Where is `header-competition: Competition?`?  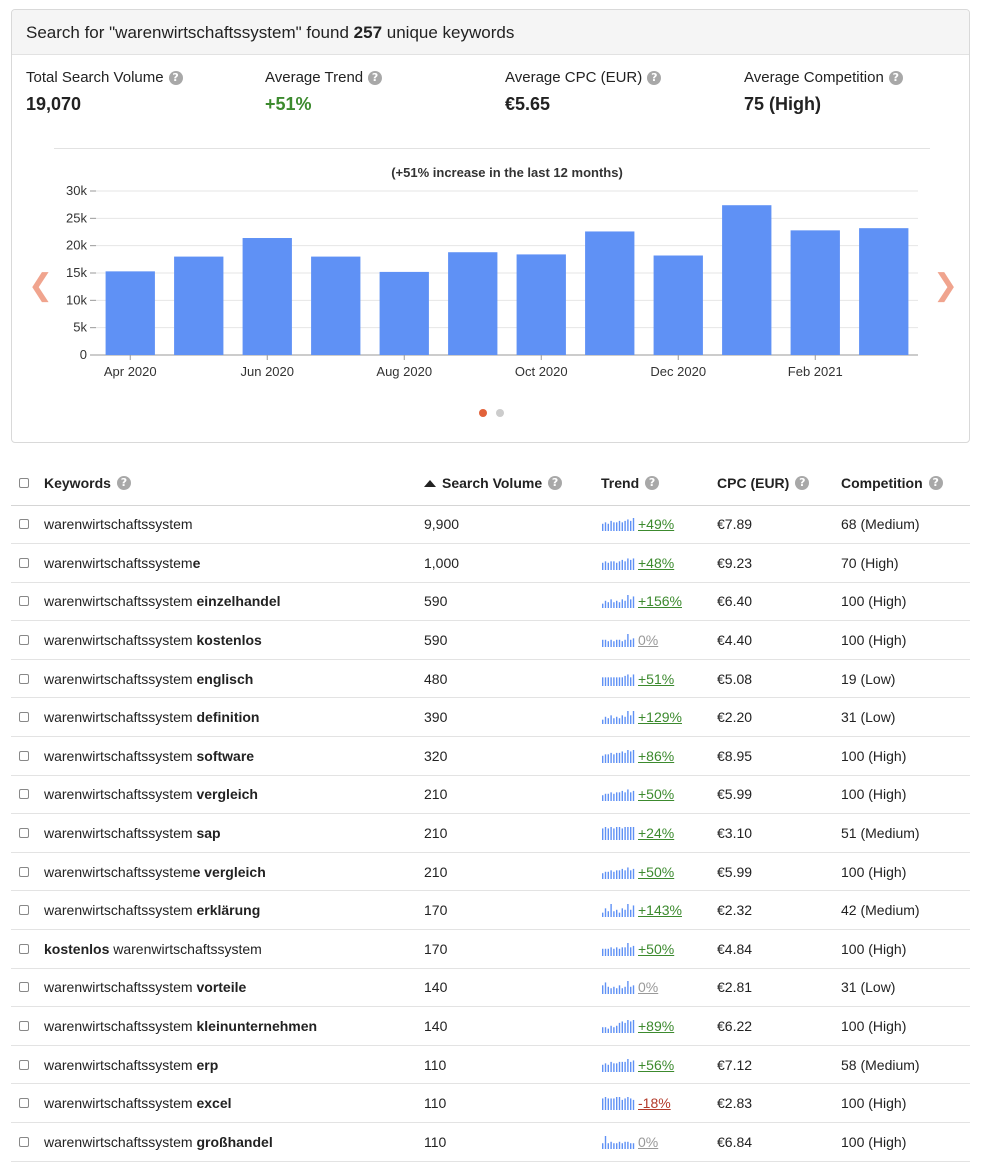
header-competition: Competition? is located at coordinates (905, 484).